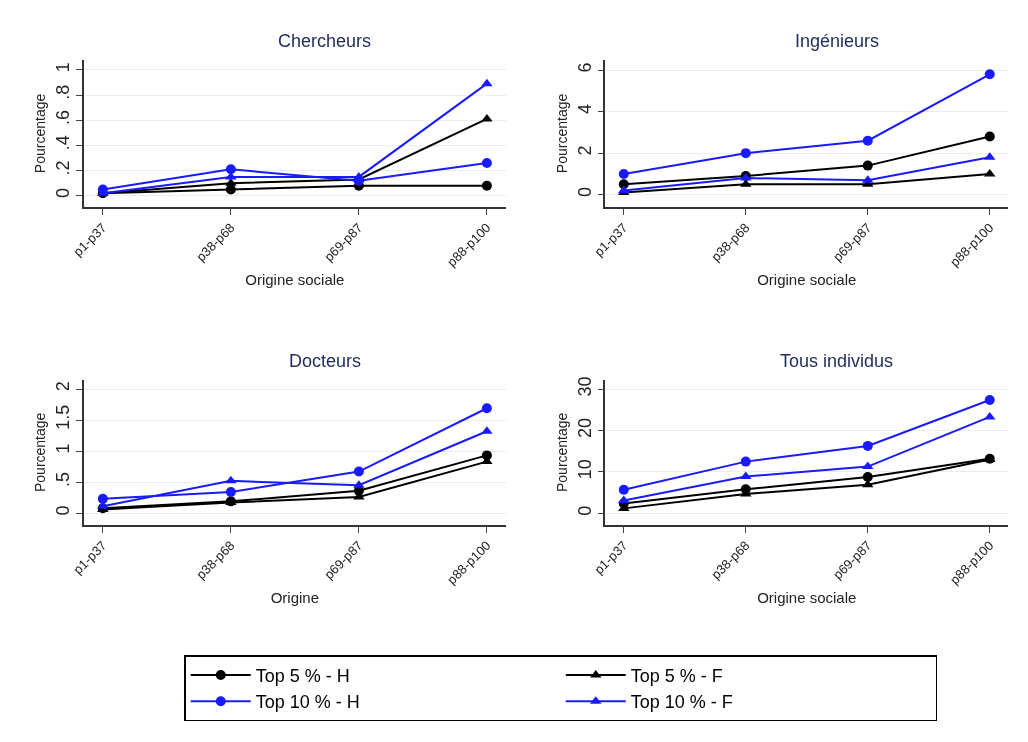  What do you see at coordinates (676, 675) in the screenshot?
I see `legend-label: Top 5 % - F` at bounding box center [676, 675].